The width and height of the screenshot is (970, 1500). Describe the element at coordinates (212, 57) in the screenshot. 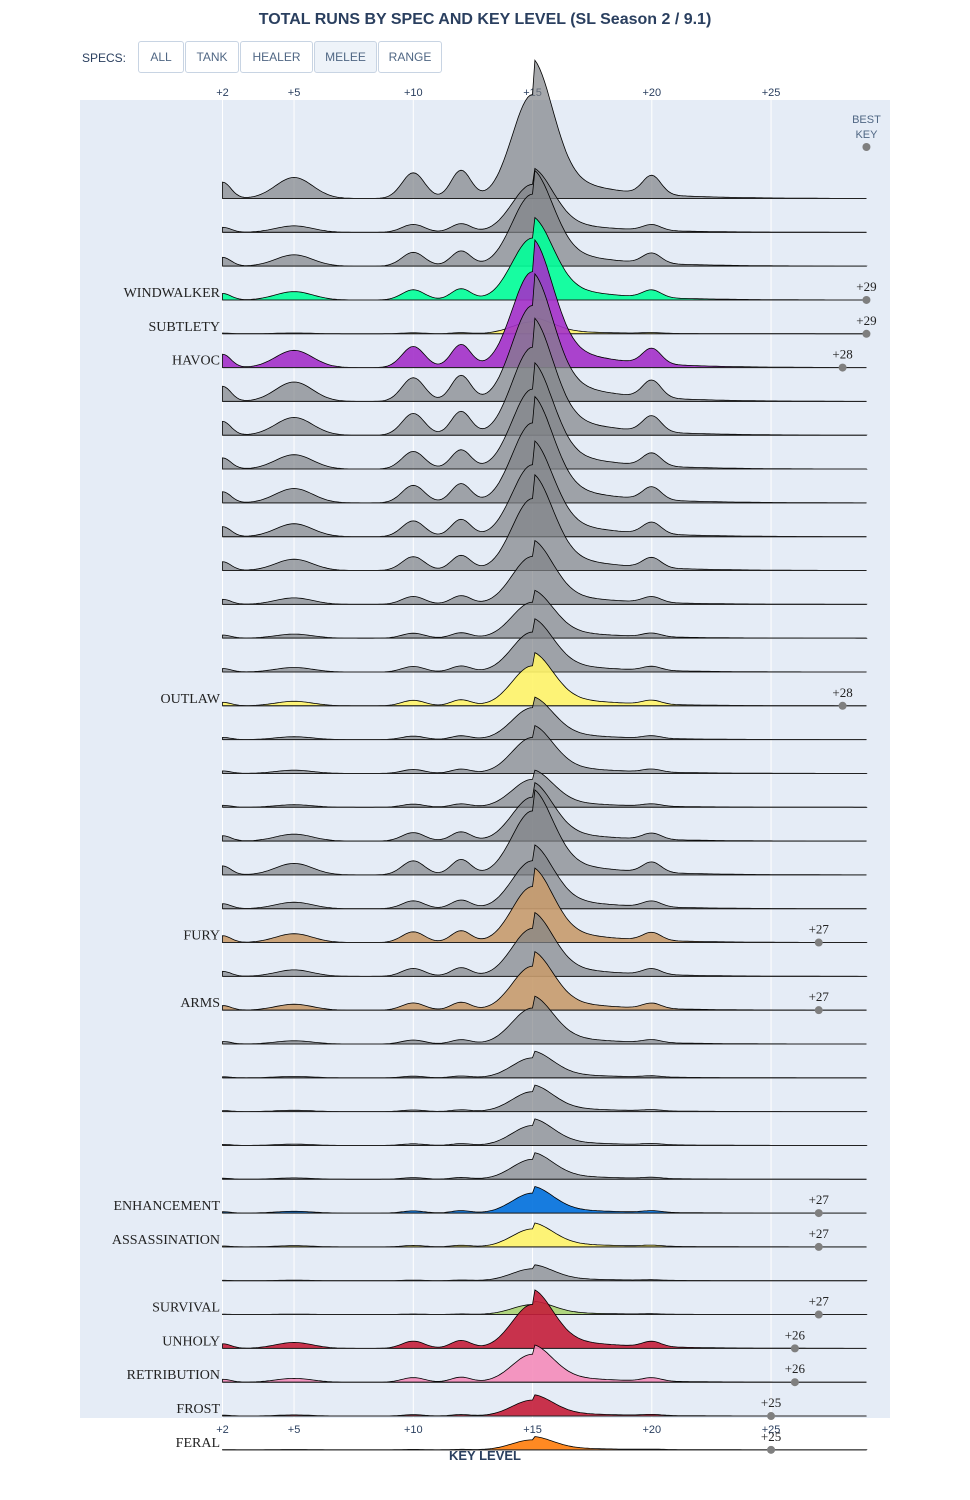

I see `filter-button-tank: TANK` at that location.